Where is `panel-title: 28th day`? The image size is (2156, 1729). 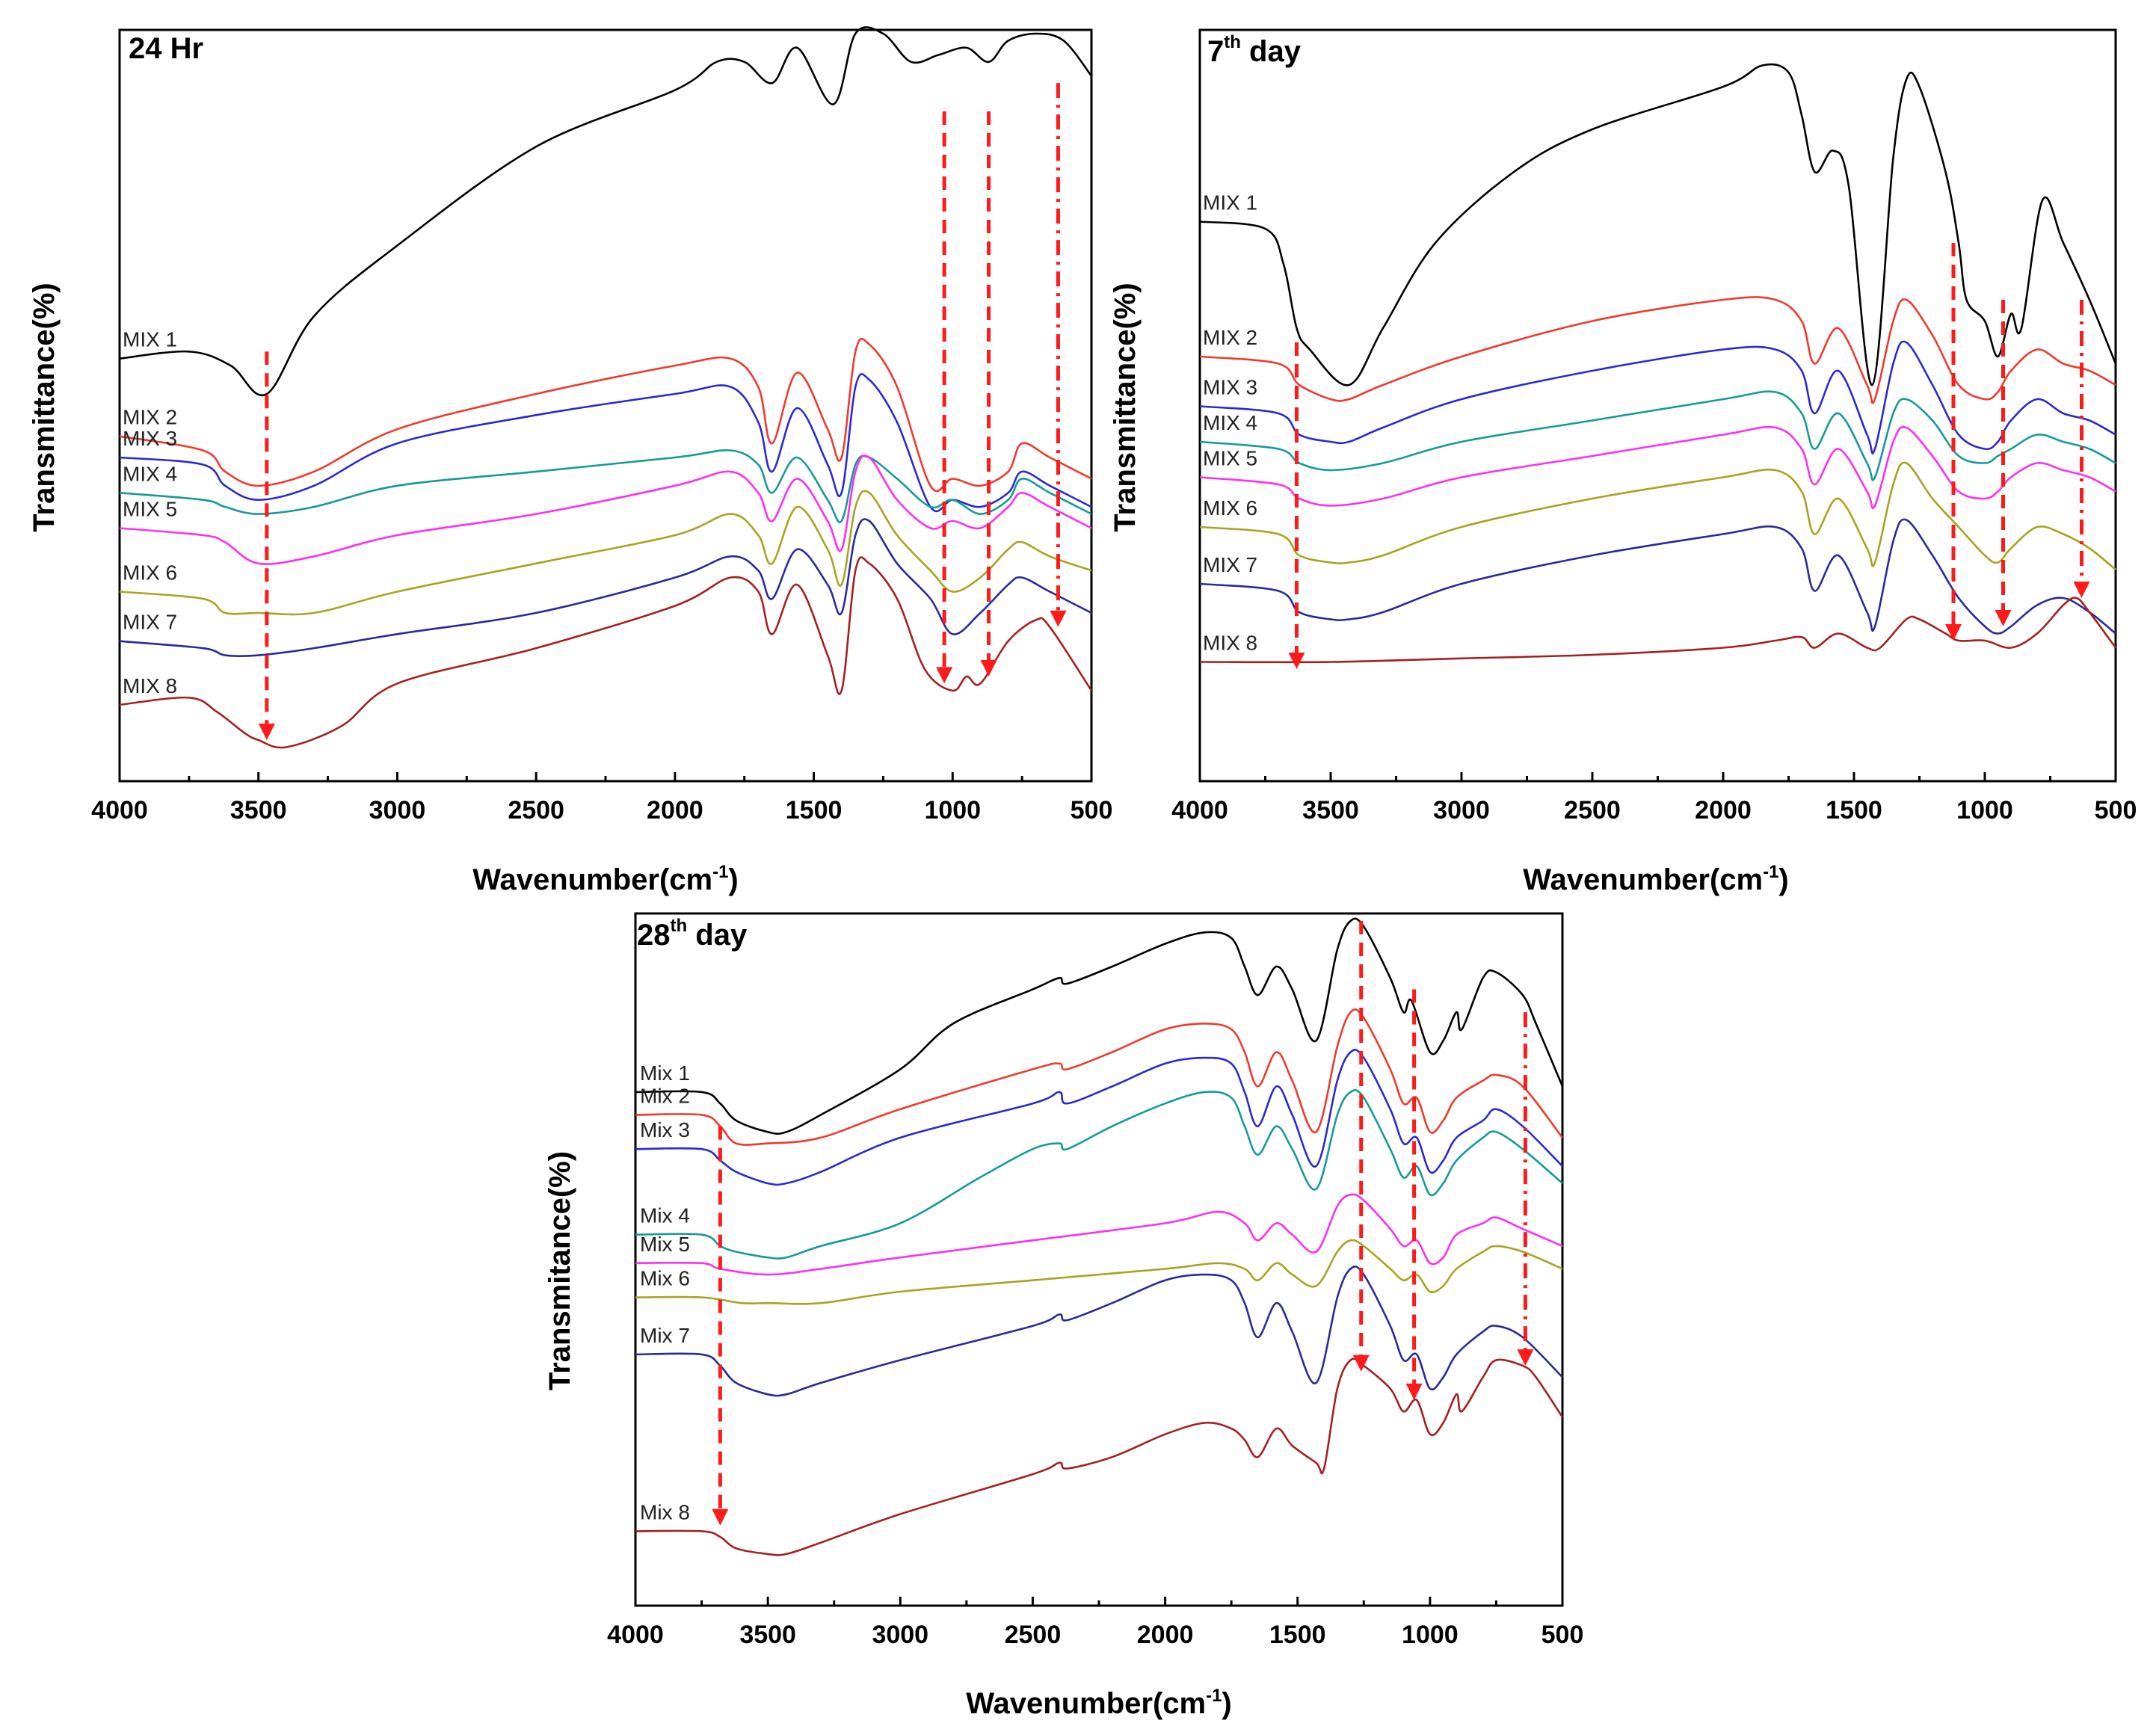
panel-title: 28th day is located at coordinates (692, 934).